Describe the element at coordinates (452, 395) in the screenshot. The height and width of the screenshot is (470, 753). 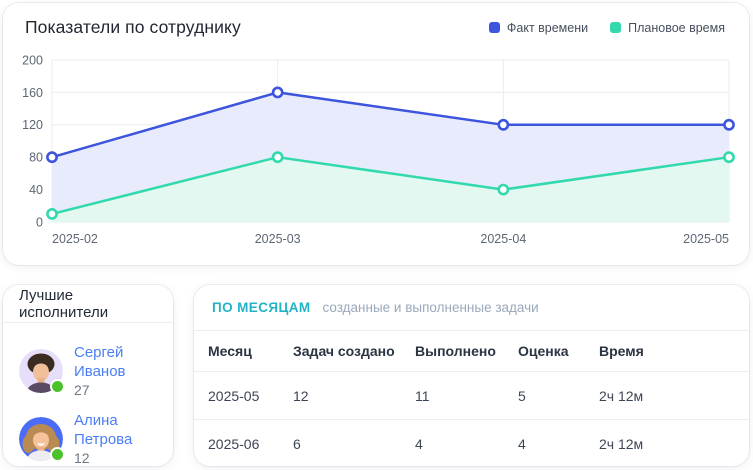
I see `cell-done: 11` at that location.